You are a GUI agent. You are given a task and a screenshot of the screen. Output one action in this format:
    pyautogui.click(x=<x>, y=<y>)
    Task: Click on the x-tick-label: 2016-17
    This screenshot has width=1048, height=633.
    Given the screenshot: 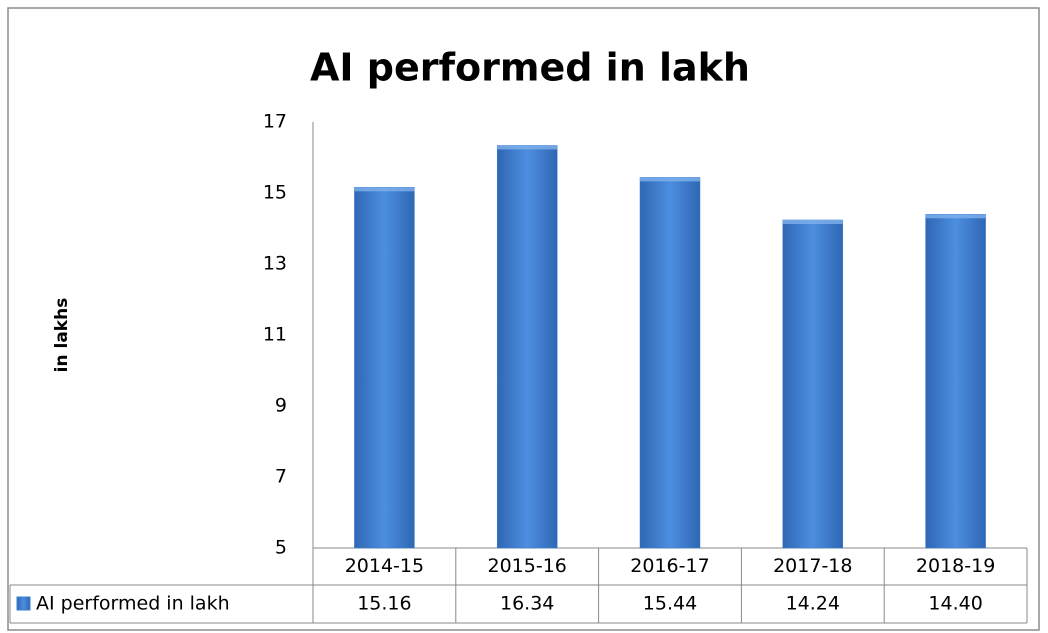 What is the action you would take?
    pyautogui.click(x=669, y=566)
    